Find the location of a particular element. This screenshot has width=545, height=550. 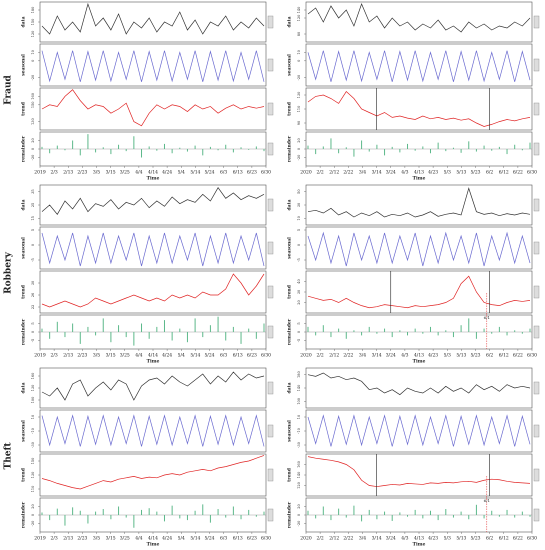

x-tick-label: 4/4 is located at coordinates (138, 173).